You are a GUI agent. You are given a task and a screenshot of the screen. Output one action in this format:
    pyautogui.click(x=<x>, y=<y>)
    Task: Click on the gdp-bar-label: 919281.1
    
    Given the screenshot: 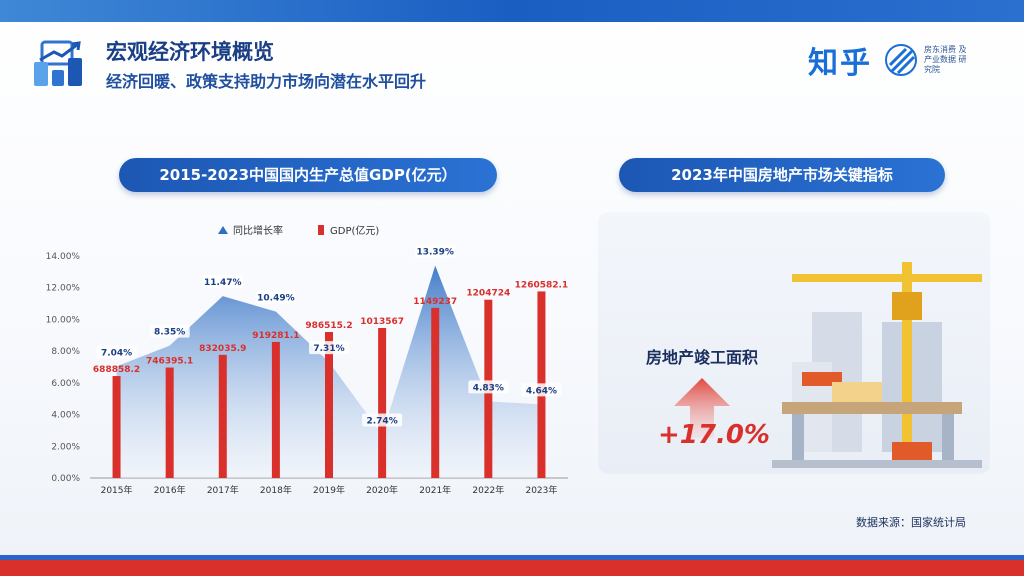 What is the action you would take?
    pyautogui.click(x=275, y=336)
    